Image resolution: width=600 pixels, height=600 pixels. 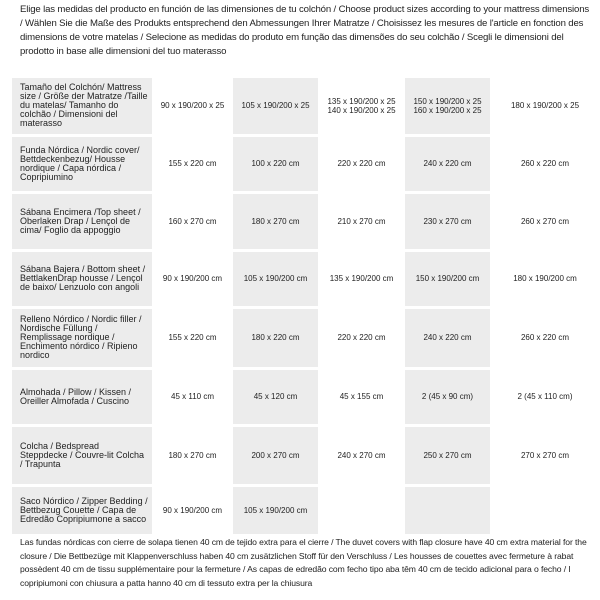 I want to click on cell-value: 100 x 220 cm, so click(x=275, y=163).